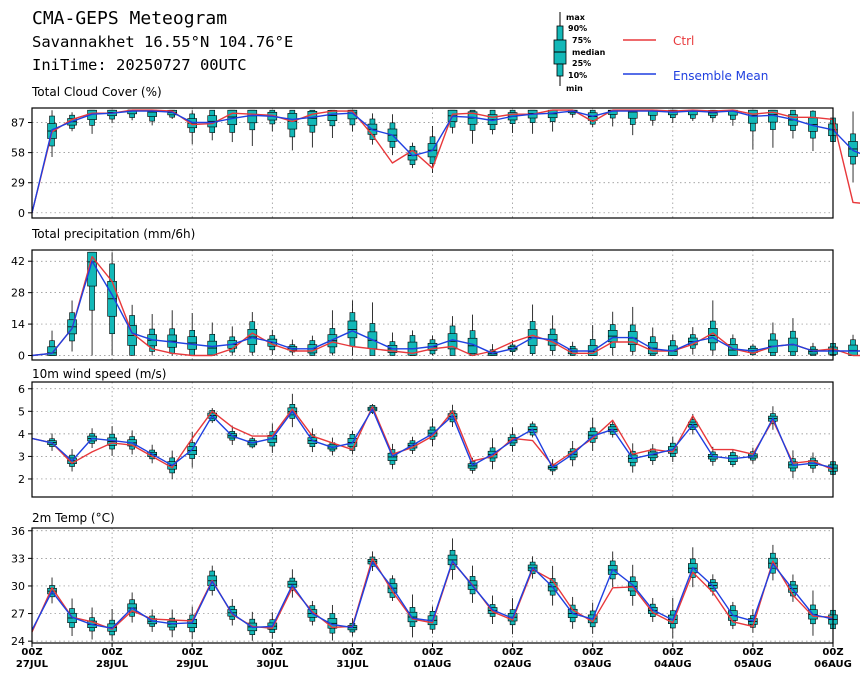 This screenshot has width=860, height=680. Describe the element at coordinates (352, 114) in the screenshot. I see `boxplot-iqr` at that location.